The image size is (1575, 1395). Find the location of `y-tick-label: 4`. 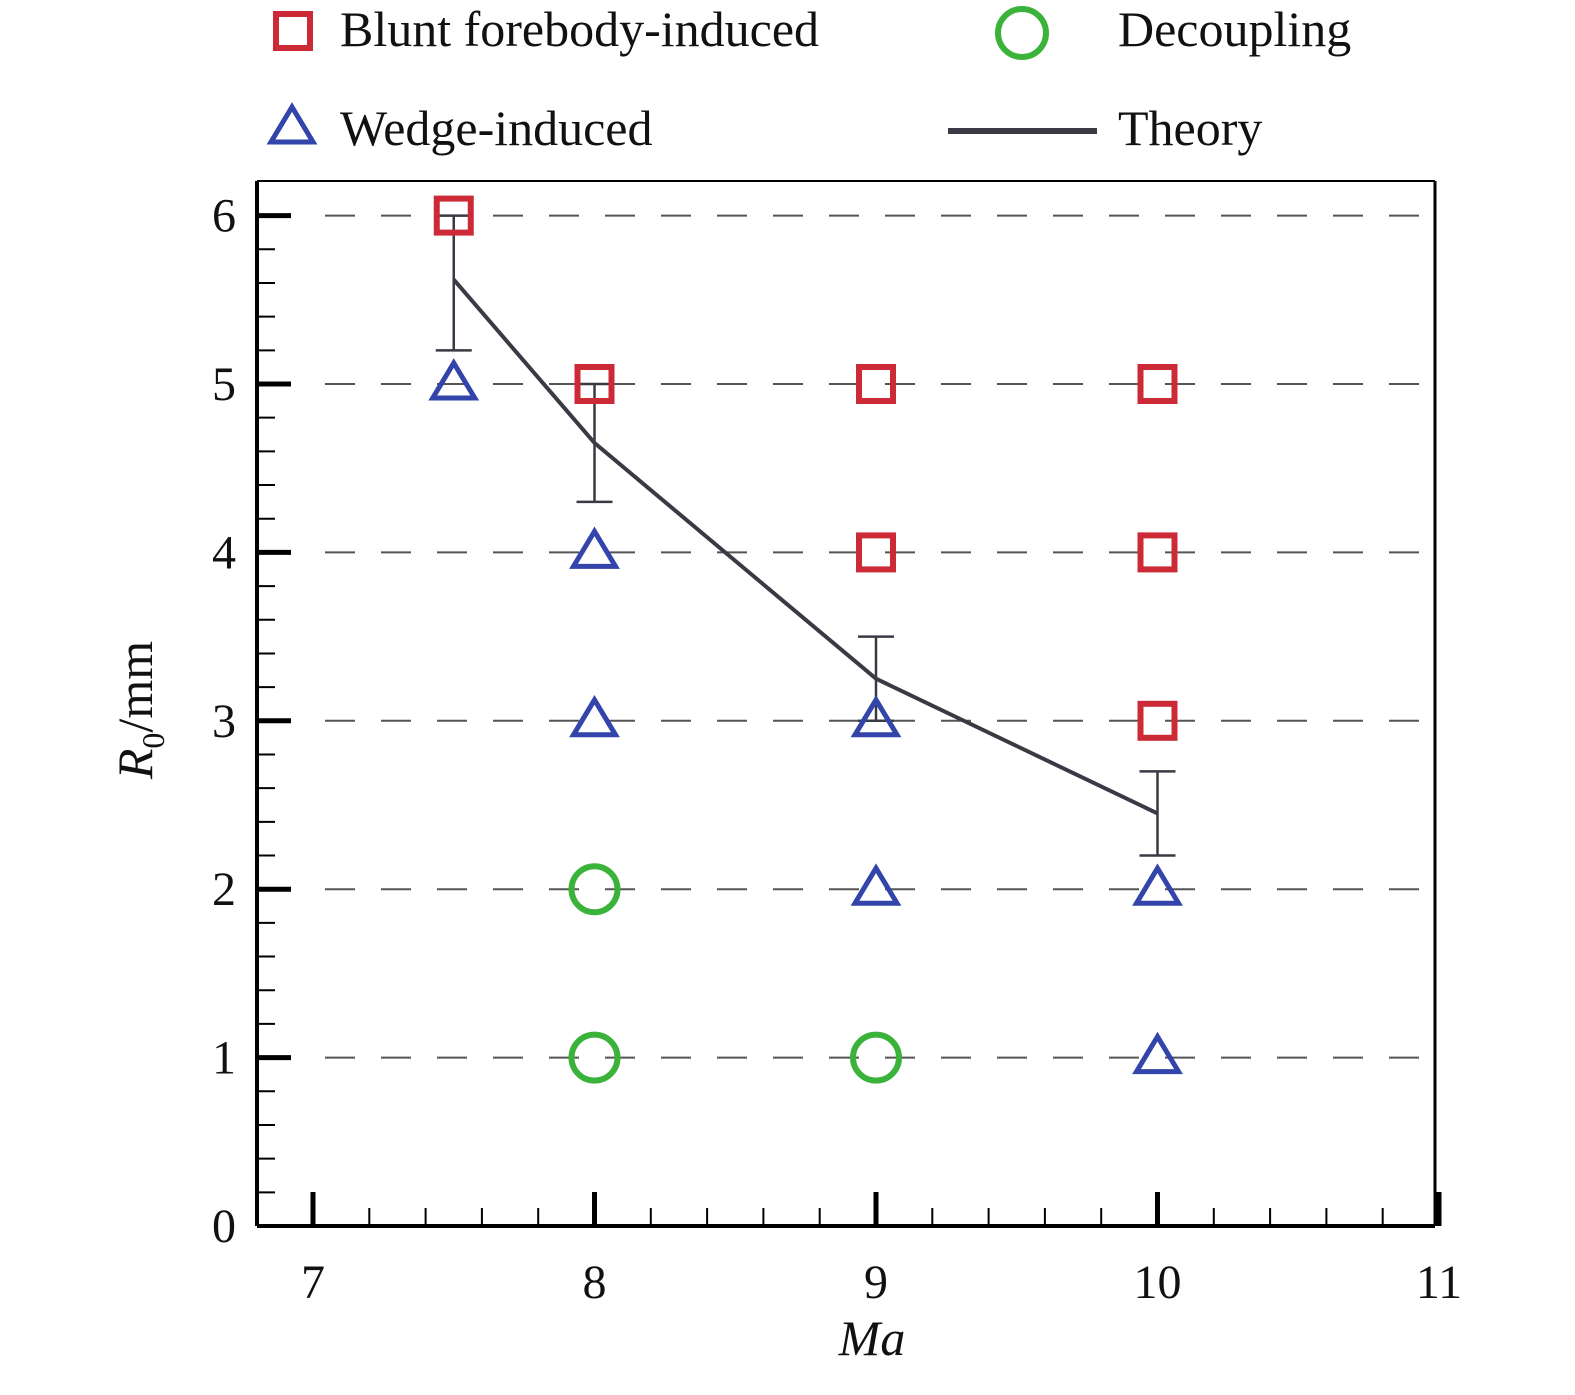

y-tick-label: 4 is located at coordinates (224, 552).